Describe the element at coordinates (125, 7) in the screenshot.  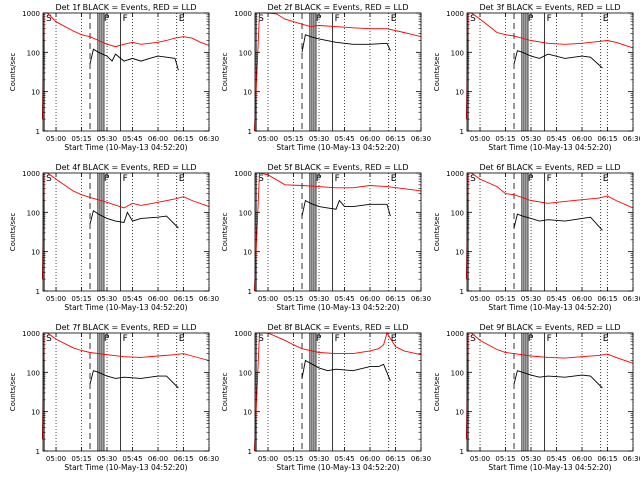
I see `chart-title: Det 1f BLACK = Events, RED = LLD` at that location.